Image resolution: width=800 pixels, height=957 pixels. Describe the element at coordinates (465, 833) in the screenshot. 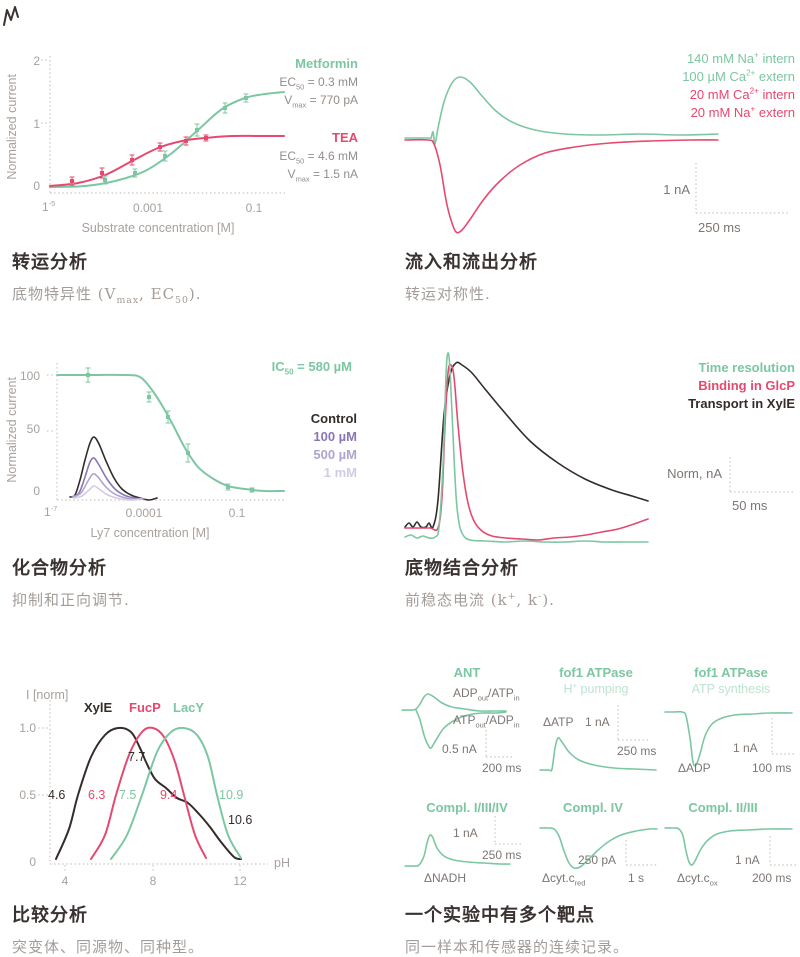

I see `ciiiiv-current-scale: 1 nA` at that location.